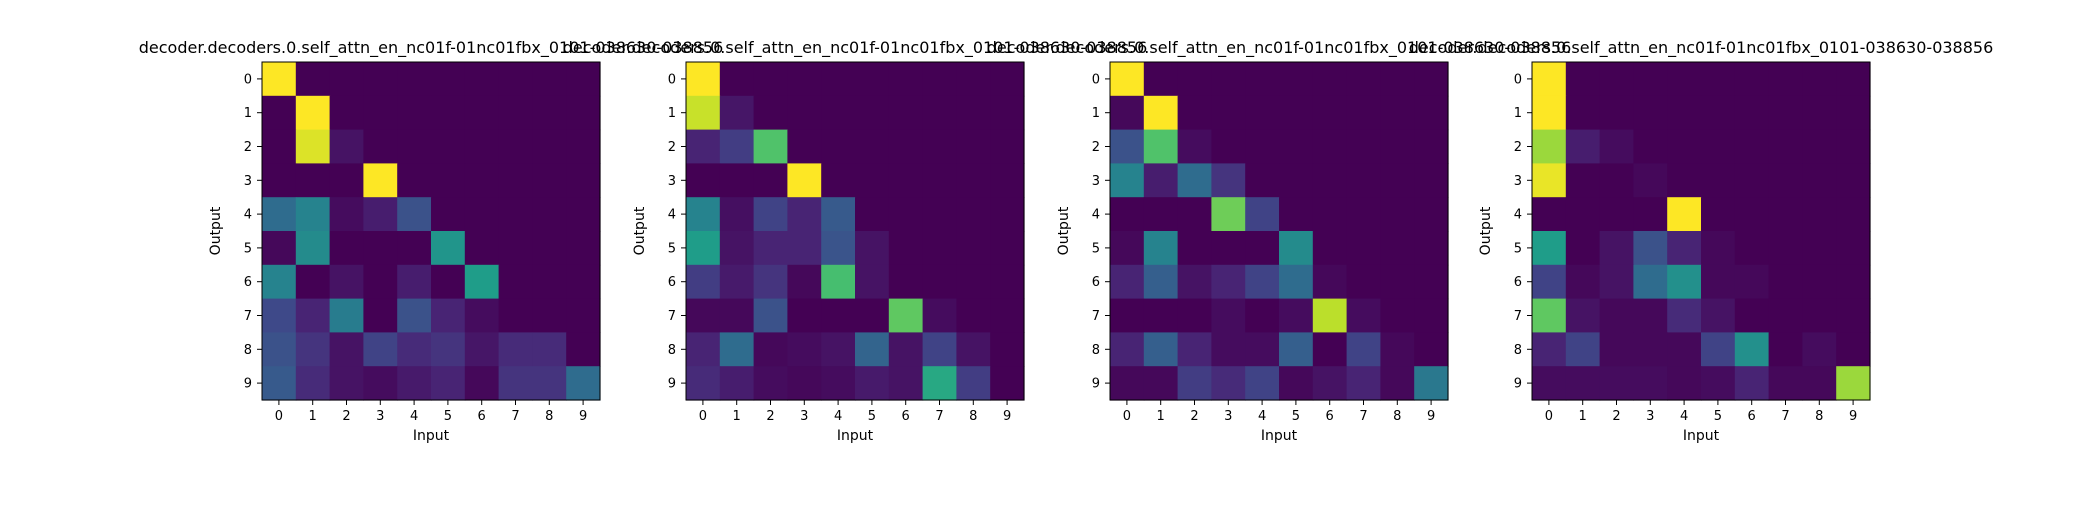 The width and height of the screenshot is (2080, 520). Describe the element at coordinates (1096, 181) in the screenshot. I see `y-tick-label: 3` at that location.